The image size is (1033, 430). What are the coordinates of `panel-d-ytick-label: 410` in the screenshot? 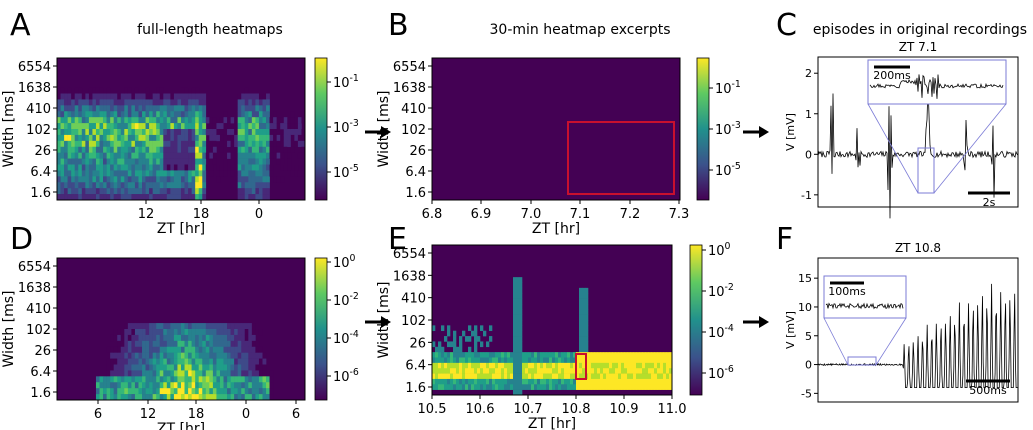 It's located at (38, 309).